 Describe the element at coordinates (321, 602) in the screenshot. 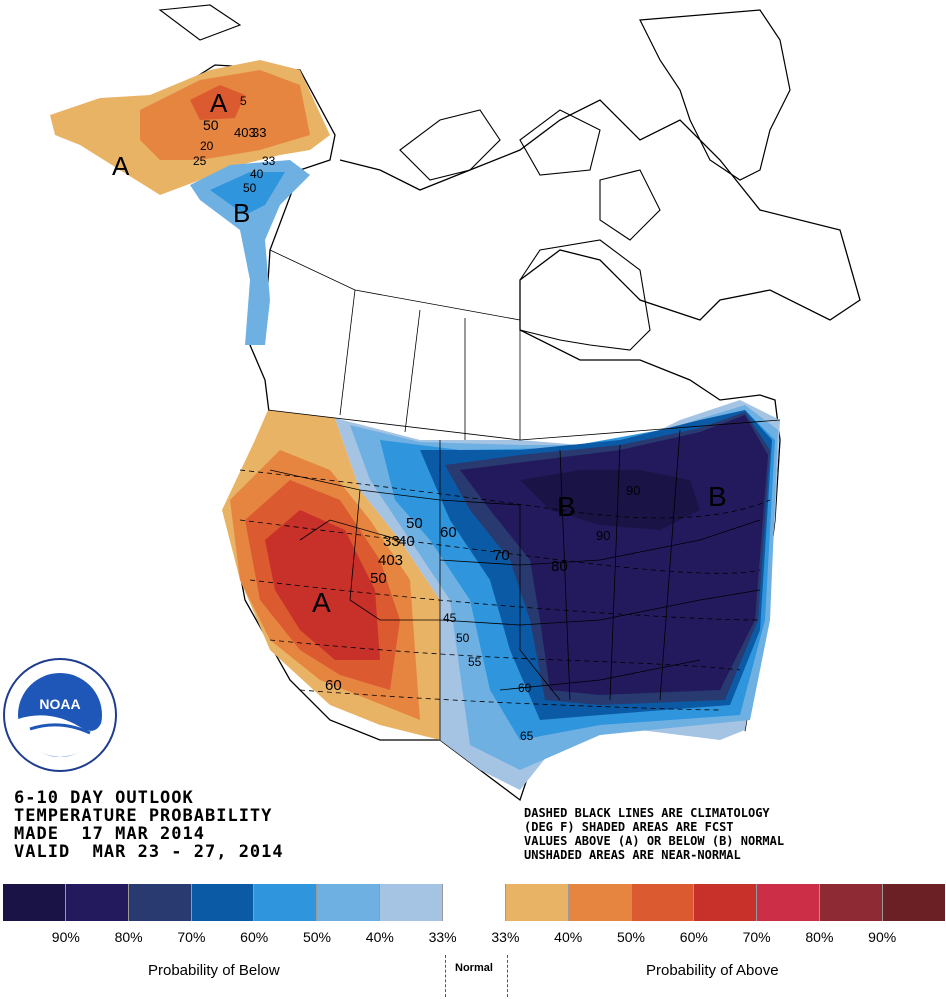

I see `west-above-label: A` at that location.